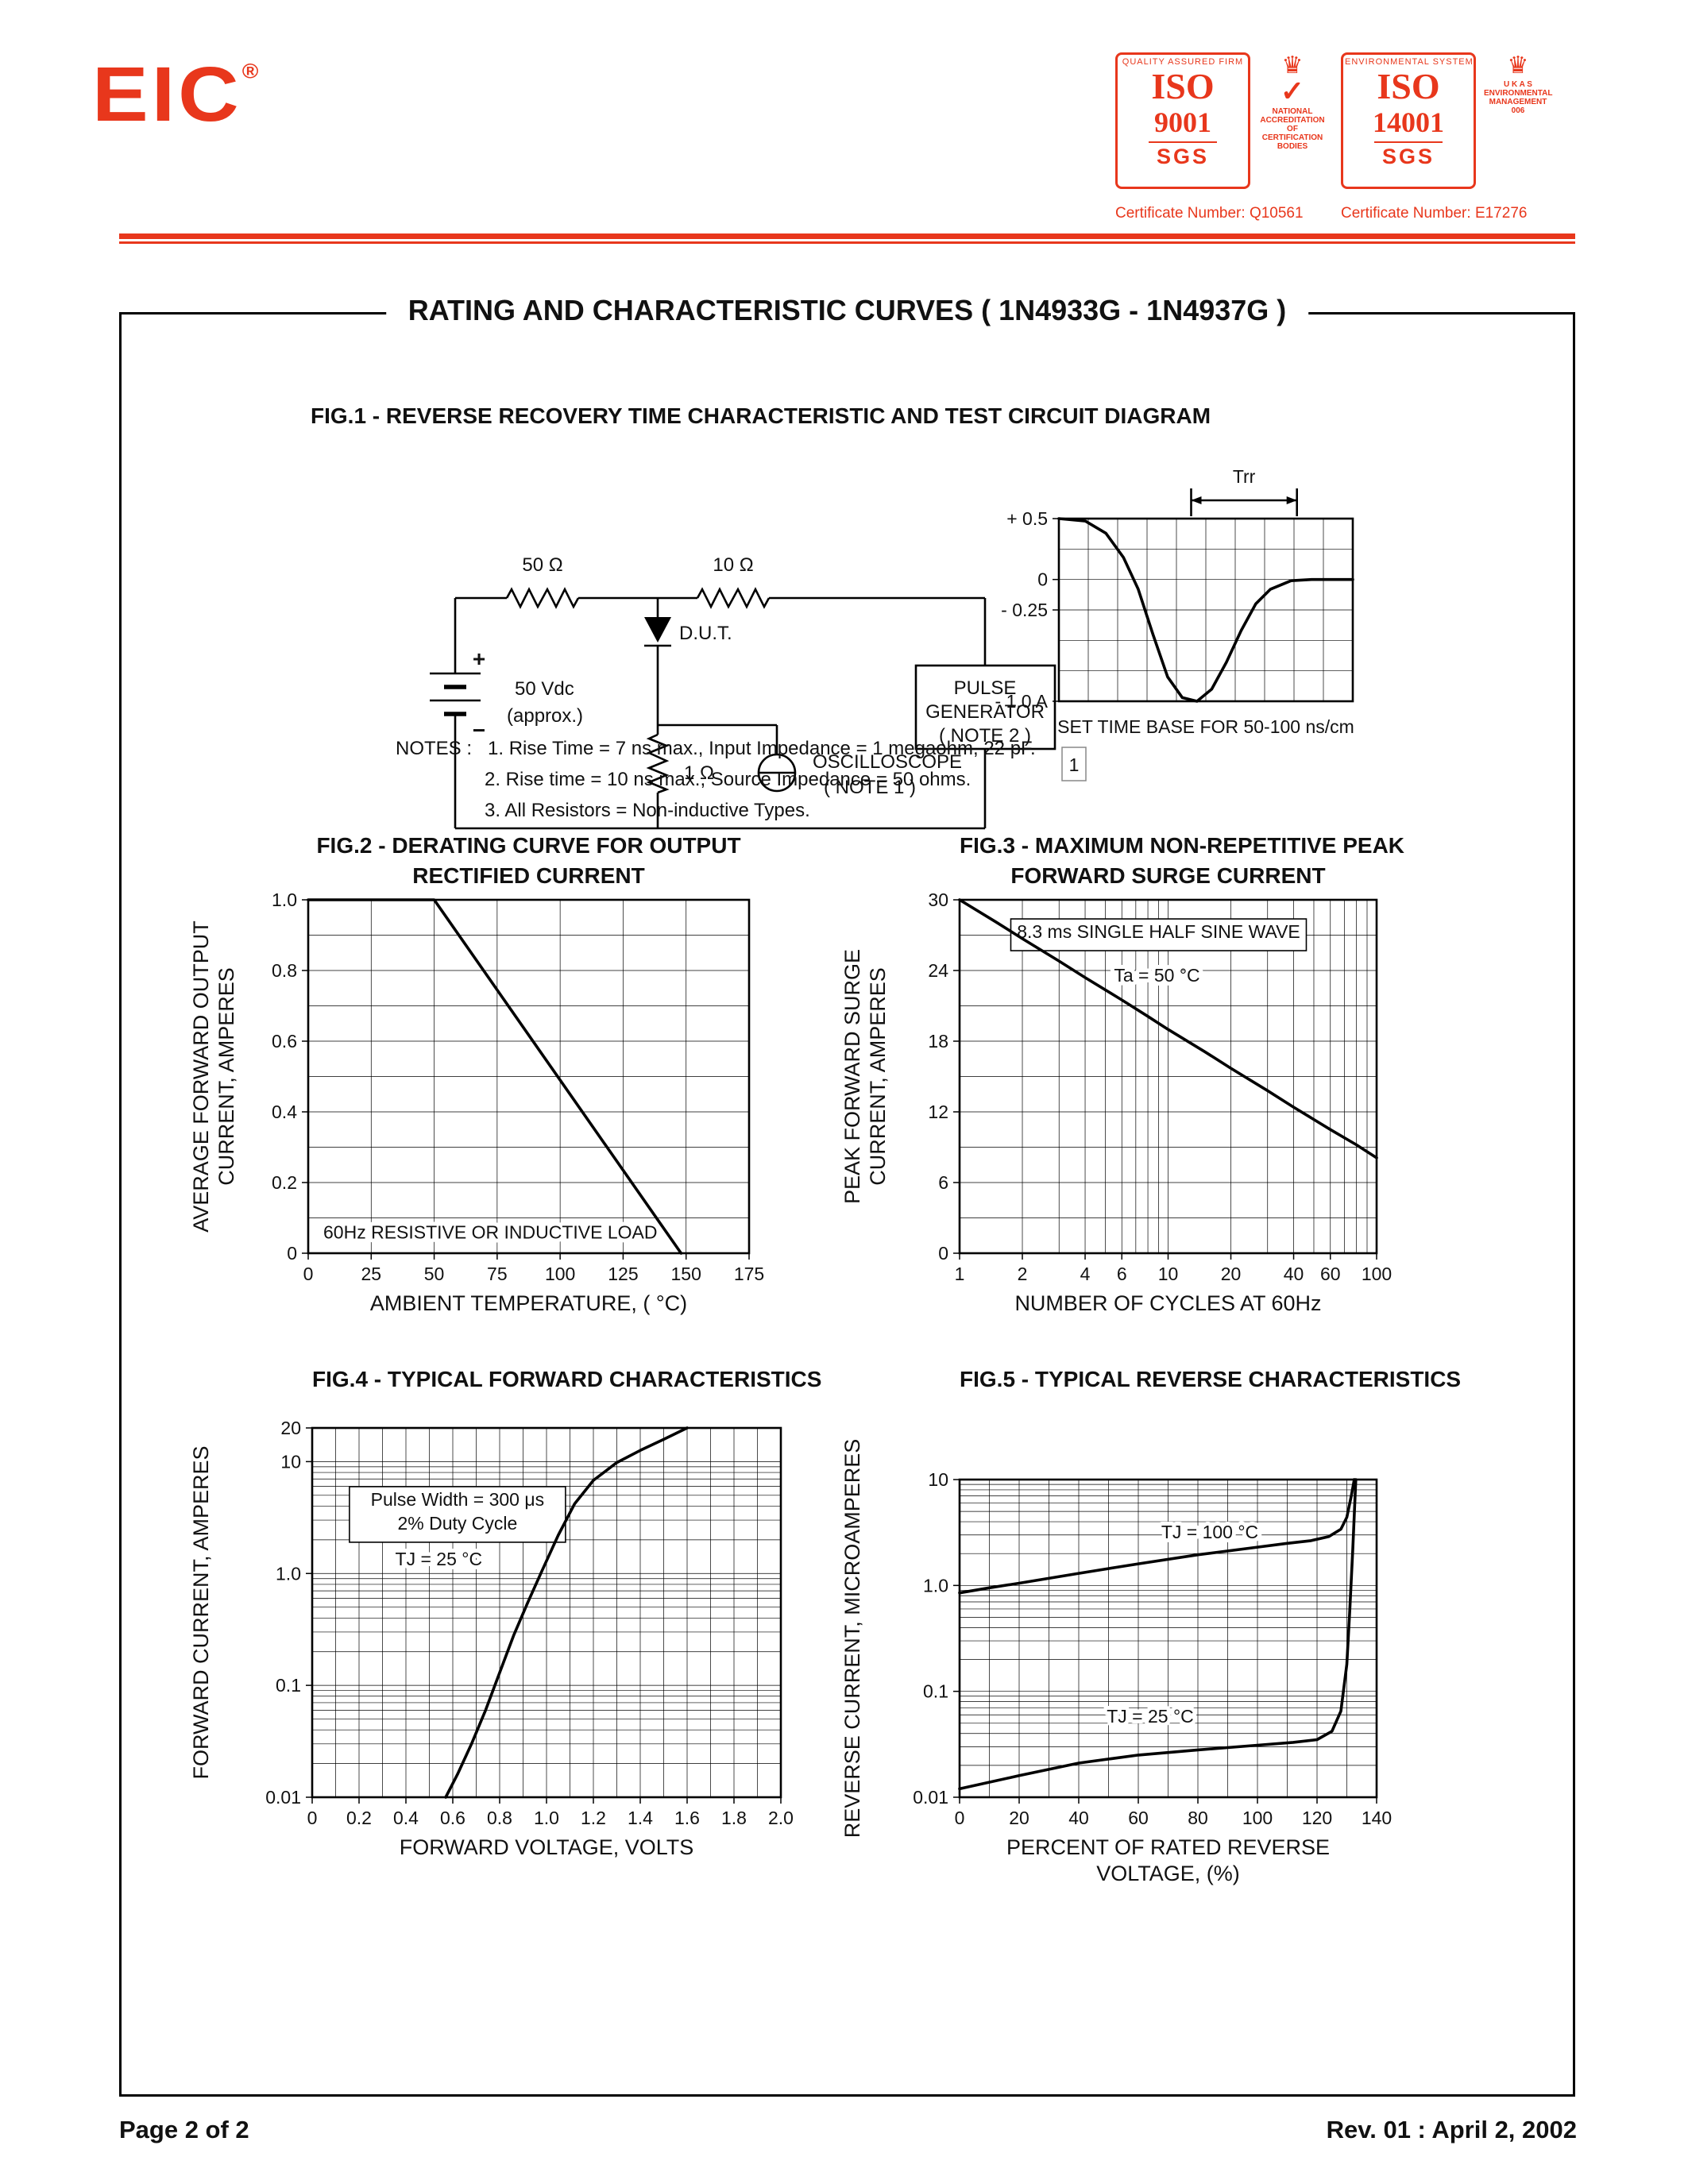 This screenshot has height=2184, width=1688. I want to click on y-axis-label: FORWARD CURRENT, AMPERES, so click(201, 1612).